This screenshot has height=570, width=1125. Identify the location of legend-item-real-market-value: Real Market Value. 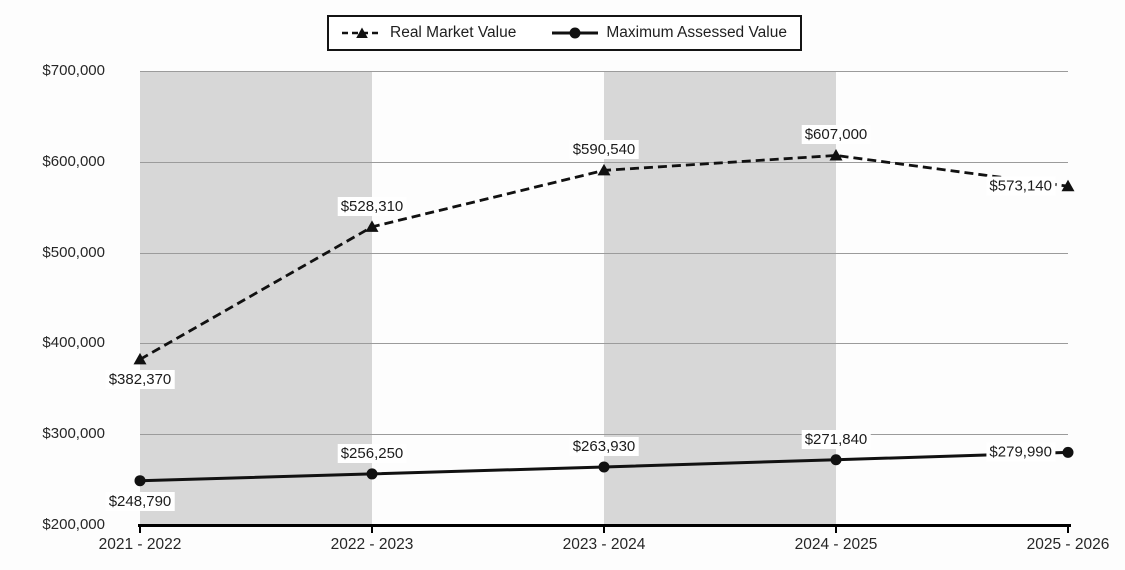
(429, 33).